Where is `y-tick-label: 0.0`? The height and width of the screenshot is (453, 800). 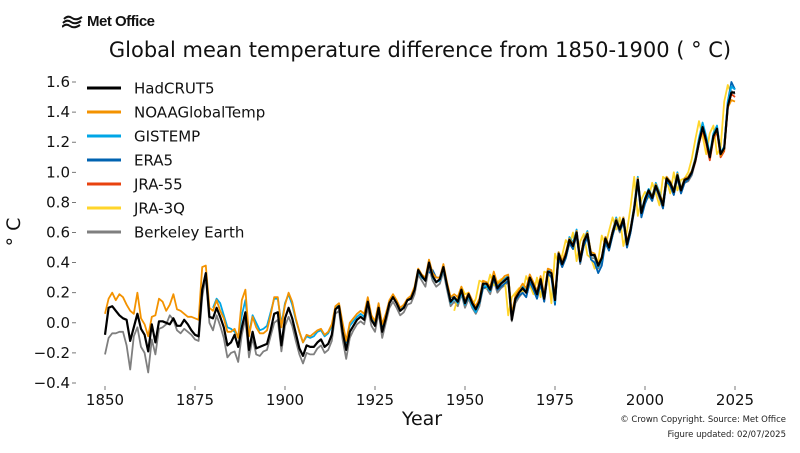 y-tick-label: 0.0 is located at coordinates (58, 323).